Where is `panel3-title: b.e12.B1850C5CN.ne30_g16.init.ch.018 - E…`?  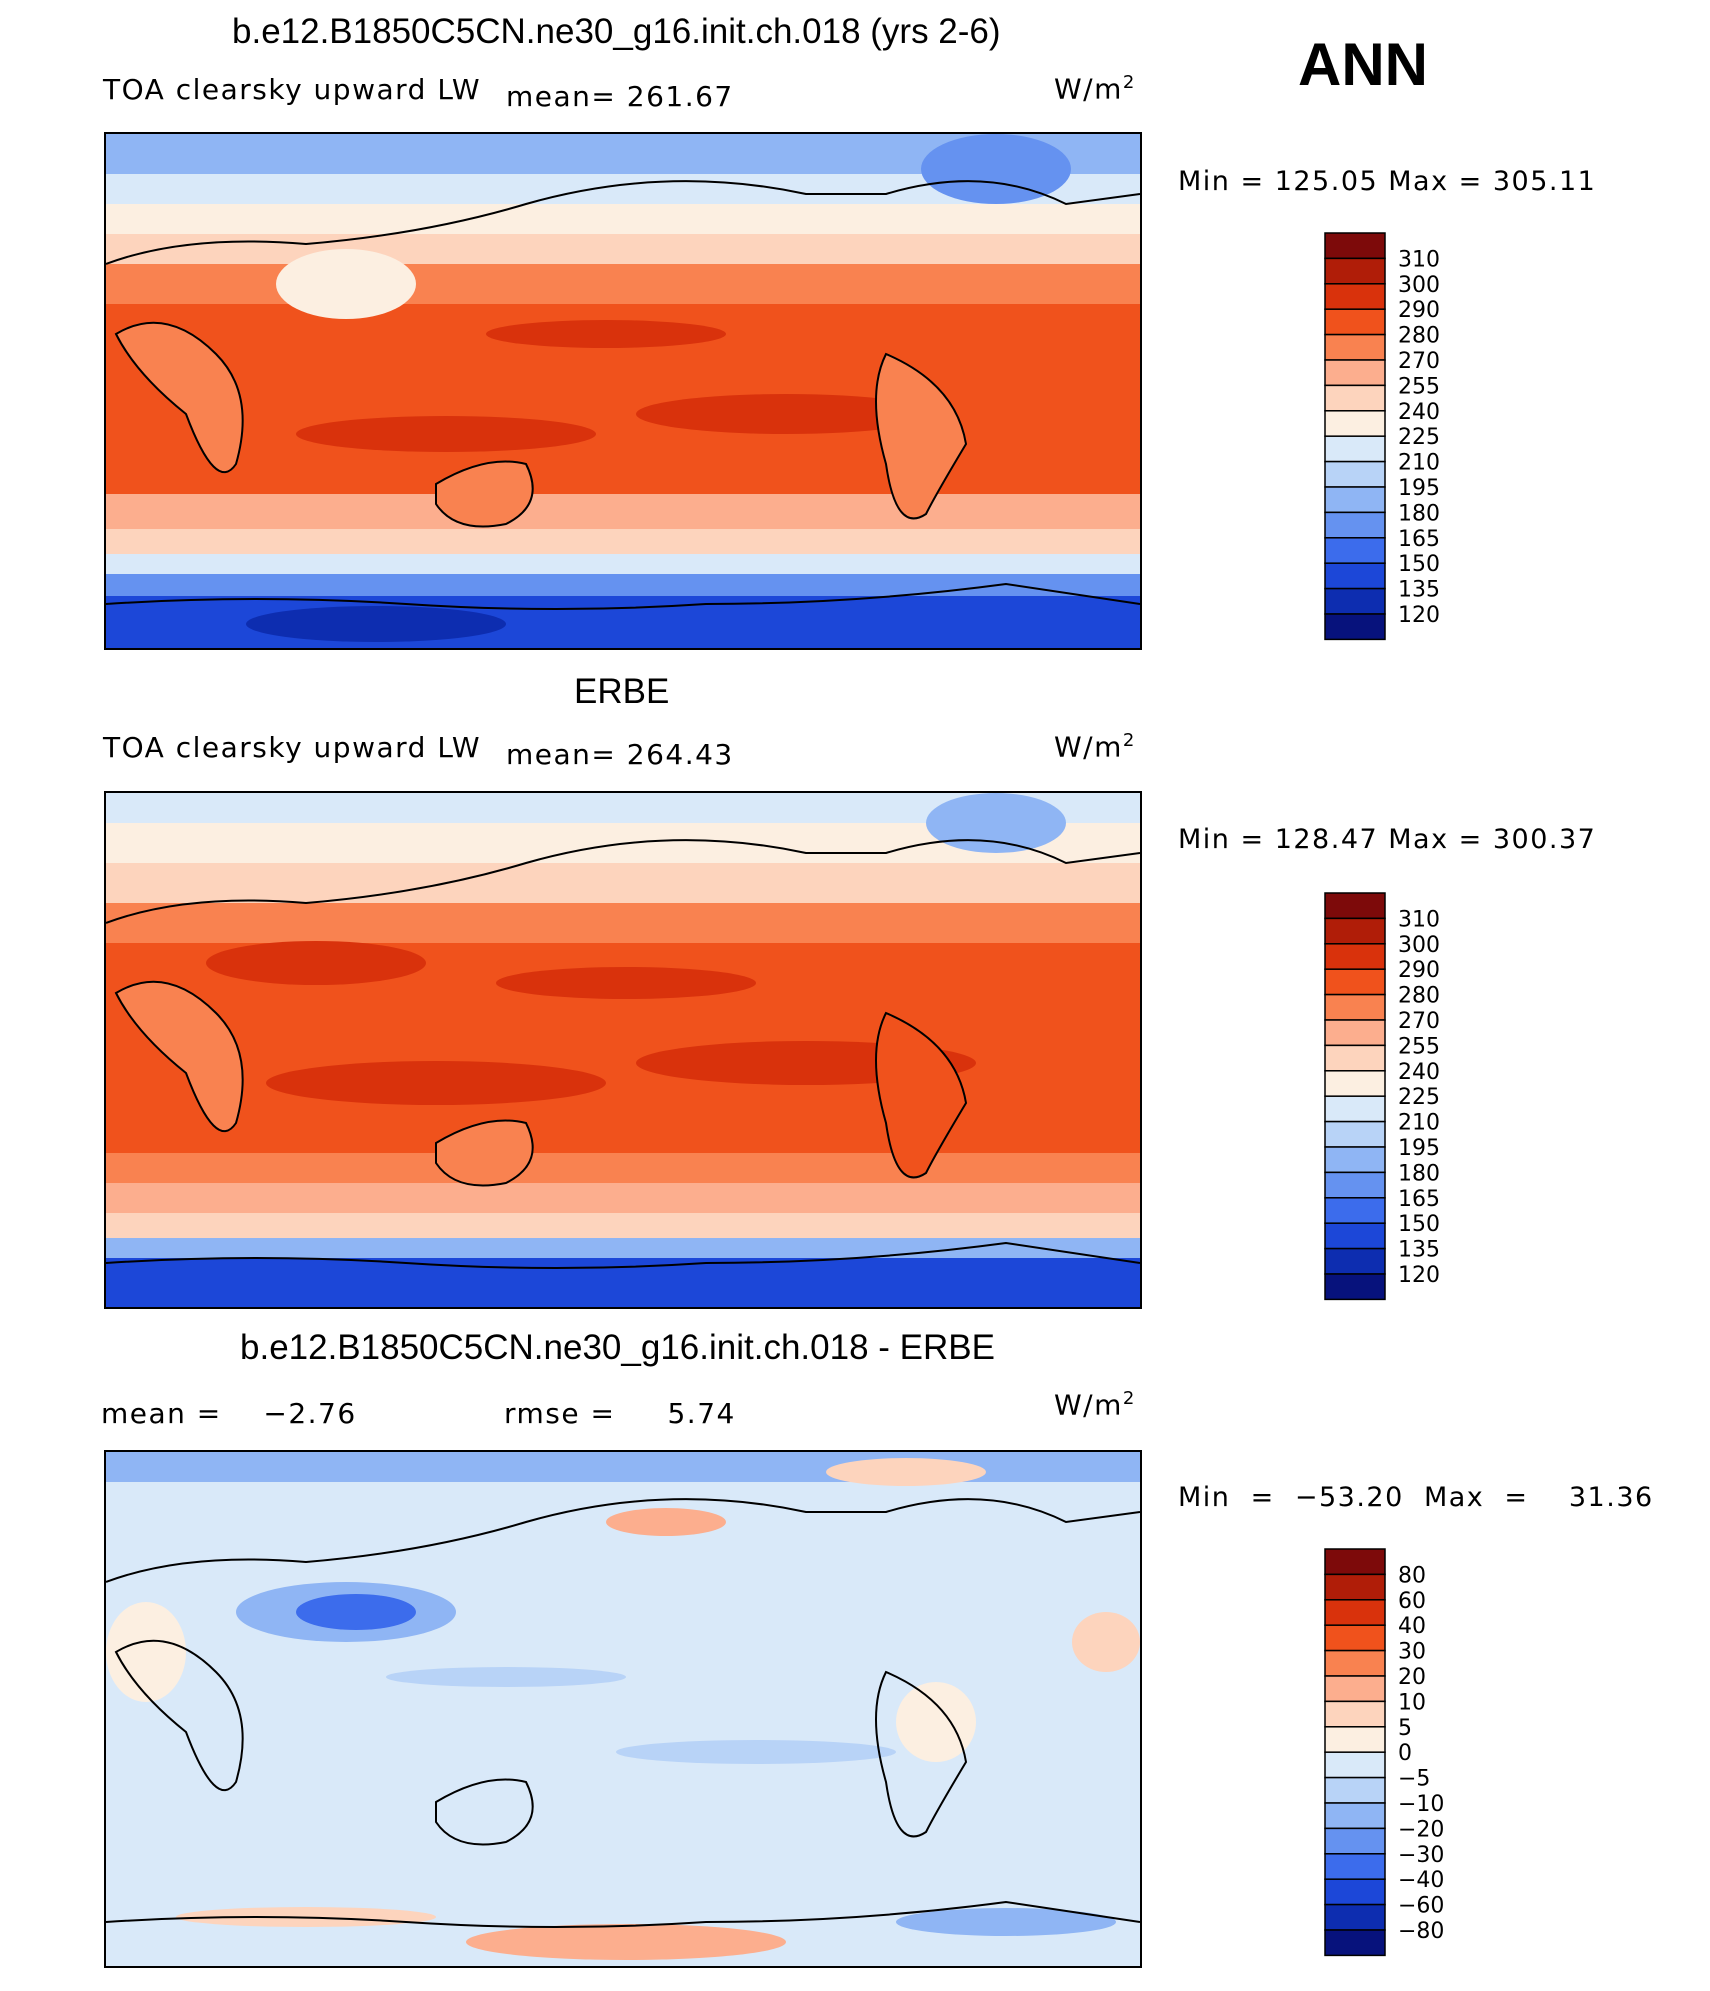
panel3-title: b.e12.B1850C5CN.ne30_g16.init.ch.018 - E… is located at coordinates (617, 1347).